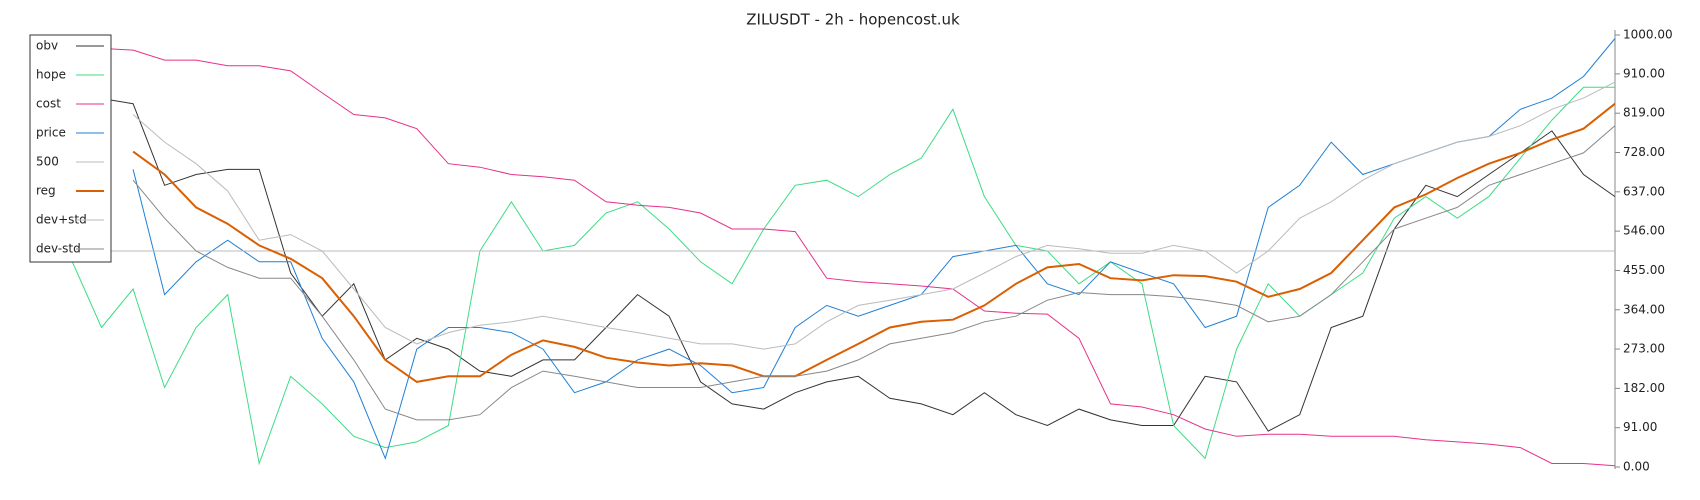 The height and width of the screenshot is (500, 1700). I want to click on y-tick-label: 637.00, so click(1644, 191).